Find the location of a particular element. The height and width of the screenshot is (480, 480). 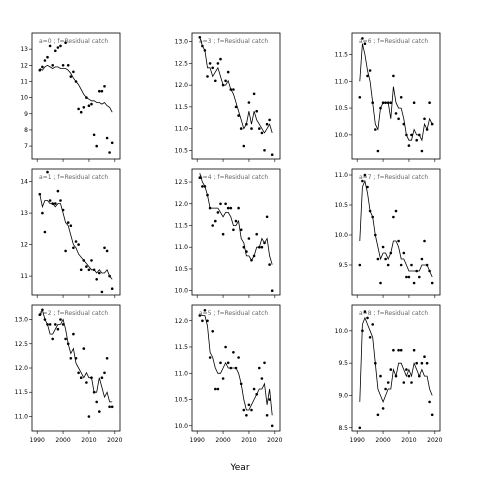

y-tick-label: 12.0 is located at coordinates (182, 321).